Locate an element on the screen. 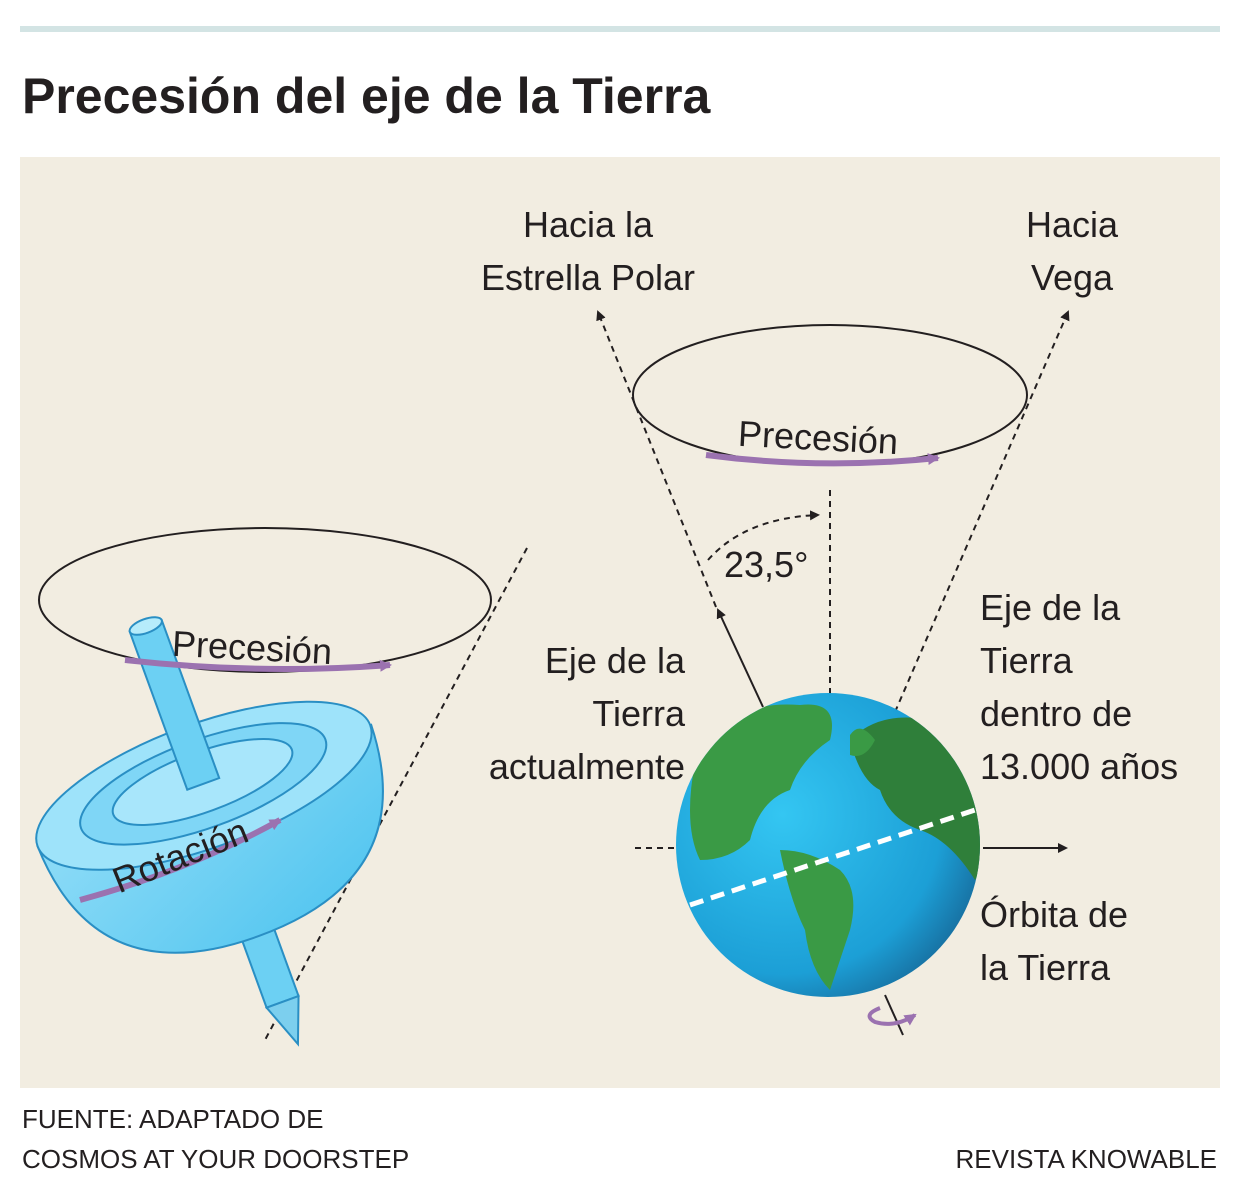 The width and height of the screenshot is (1240, 1192). future-axis-label: Eje de la is located at coordinates (1050, 607).